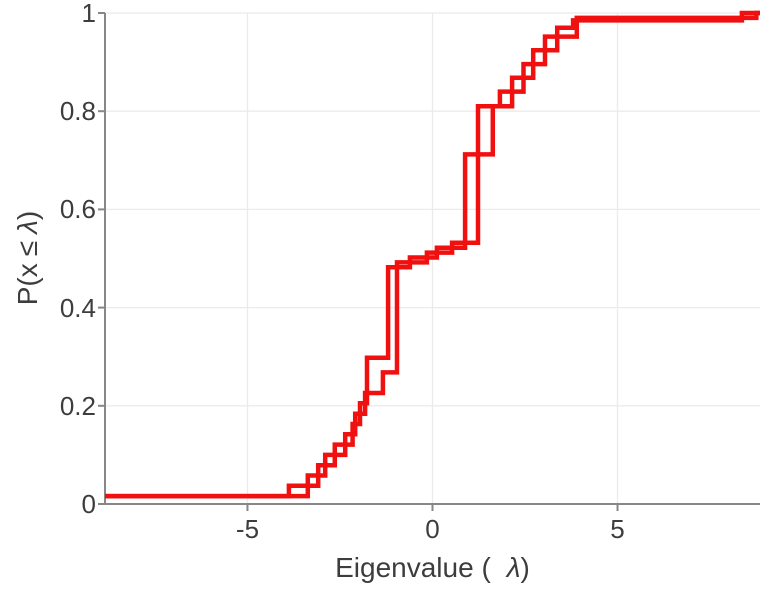  Describe the element at coordinates (525, 567) in the screenshot. I see `x-axis-label-suffix: )` at that location.